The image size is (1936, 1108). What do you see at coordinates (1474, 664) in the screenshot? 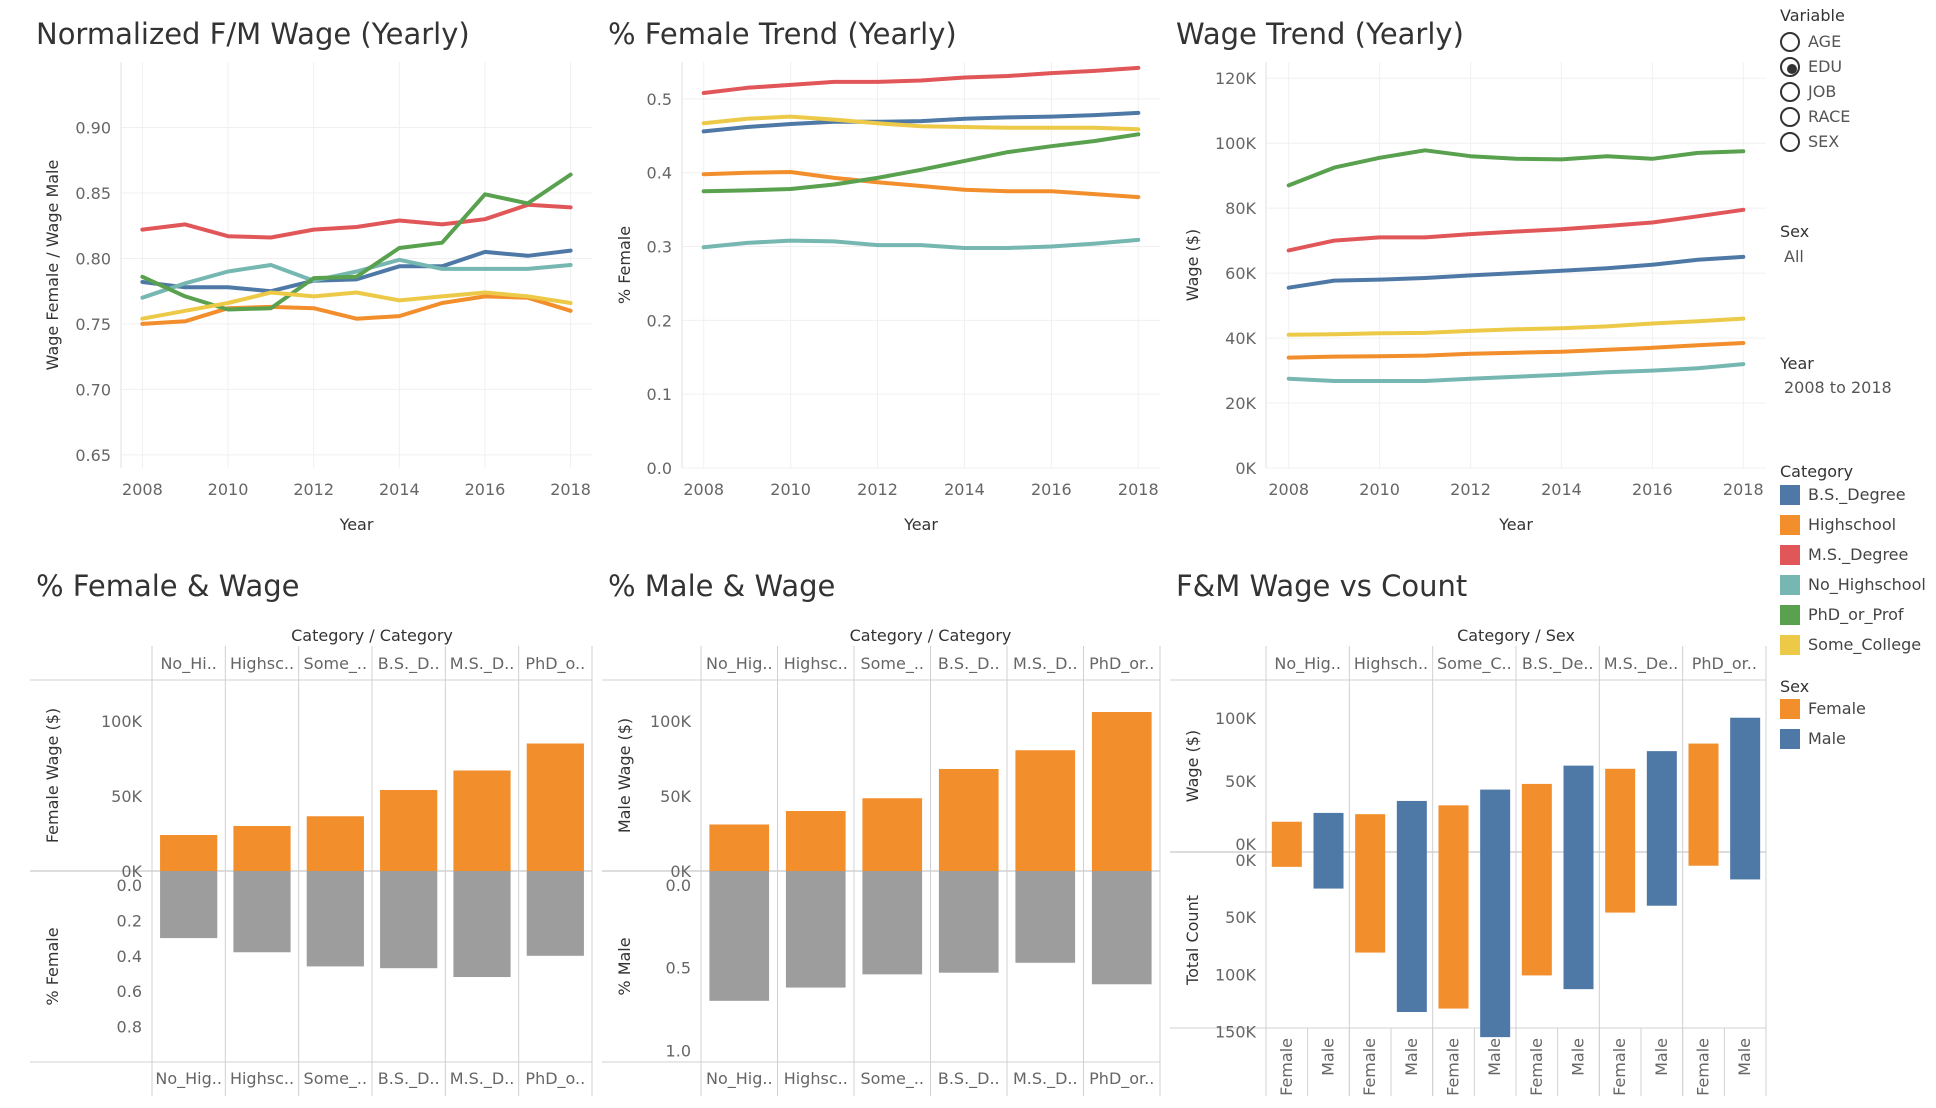
I see `column-header: Some_C..` at bounding box center [1474, 664].